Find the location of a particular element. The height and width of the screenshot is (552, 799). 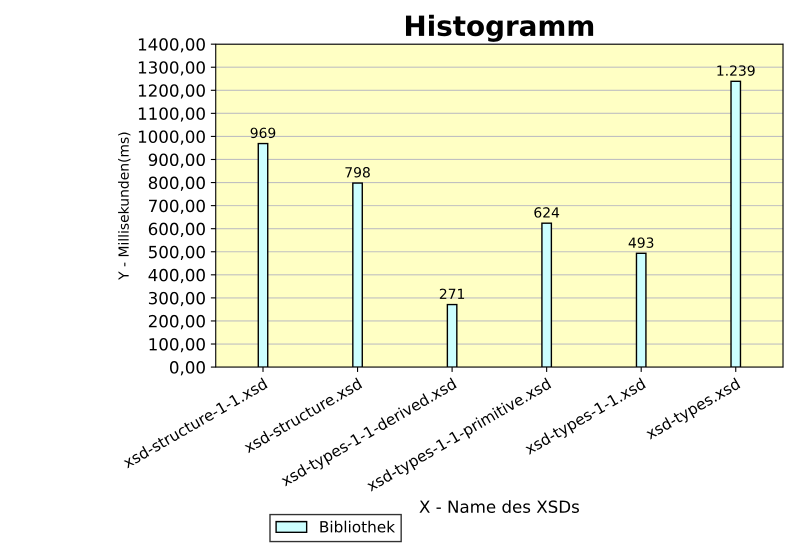

y-tick-label: 500,00 is located at coordinates (176, 253).